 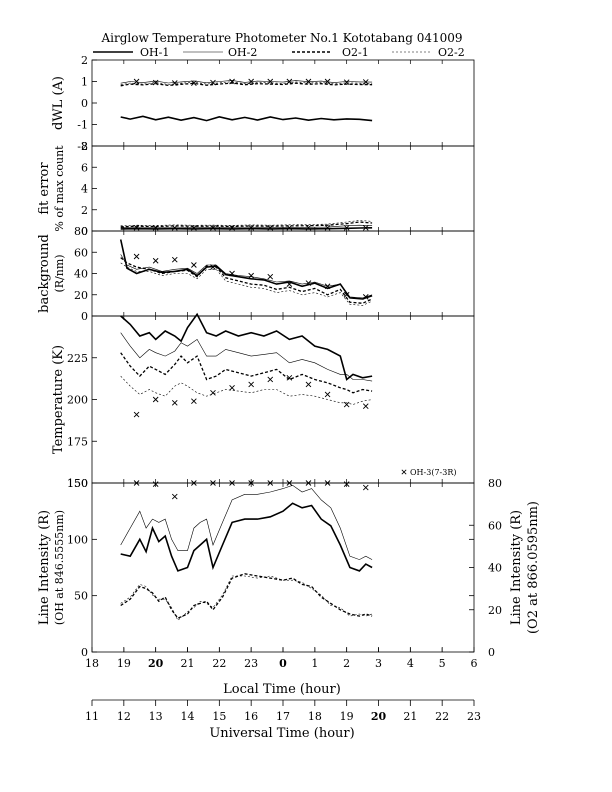 I want to click on line-intensity-y2tick-label: 60, so click(x=495, y=525).